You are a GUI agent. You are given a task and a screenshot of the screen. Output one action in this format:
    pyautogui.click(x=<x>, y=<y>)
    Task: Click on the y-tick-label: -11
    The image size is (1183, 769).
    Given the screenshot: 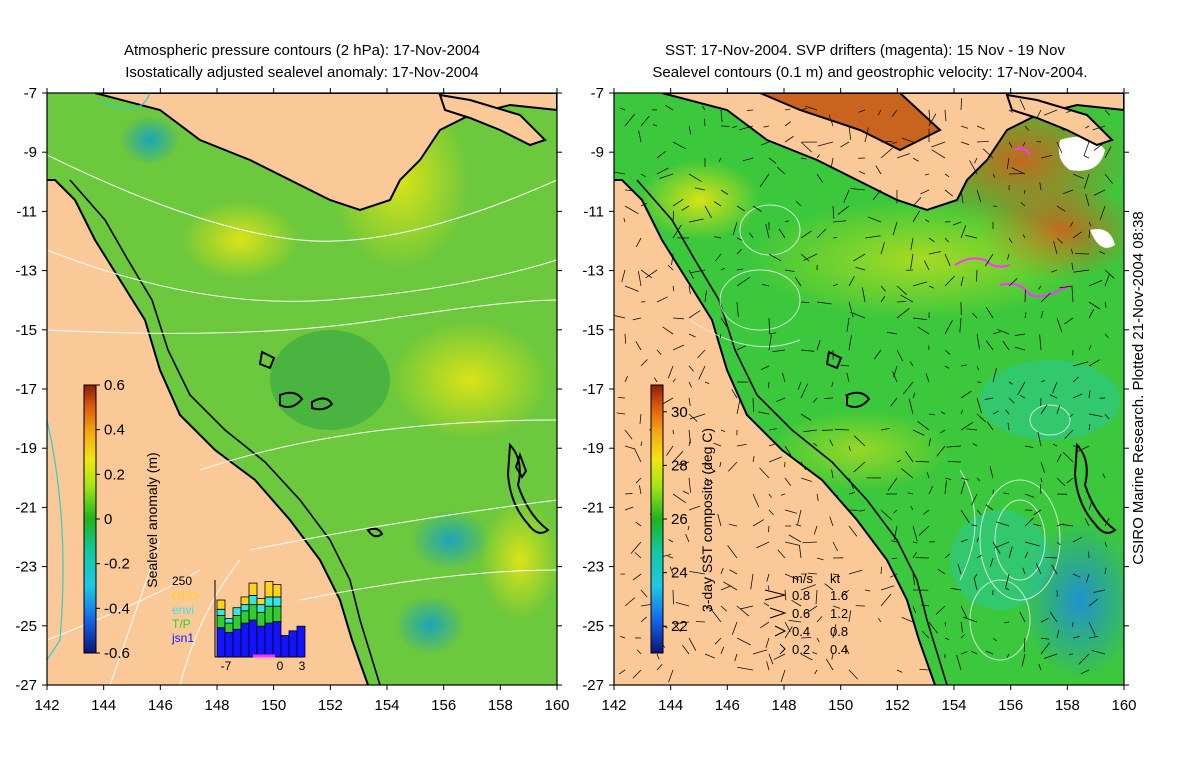 What is the action you would take?
    pyautogui.click(x=593, y=211)
    